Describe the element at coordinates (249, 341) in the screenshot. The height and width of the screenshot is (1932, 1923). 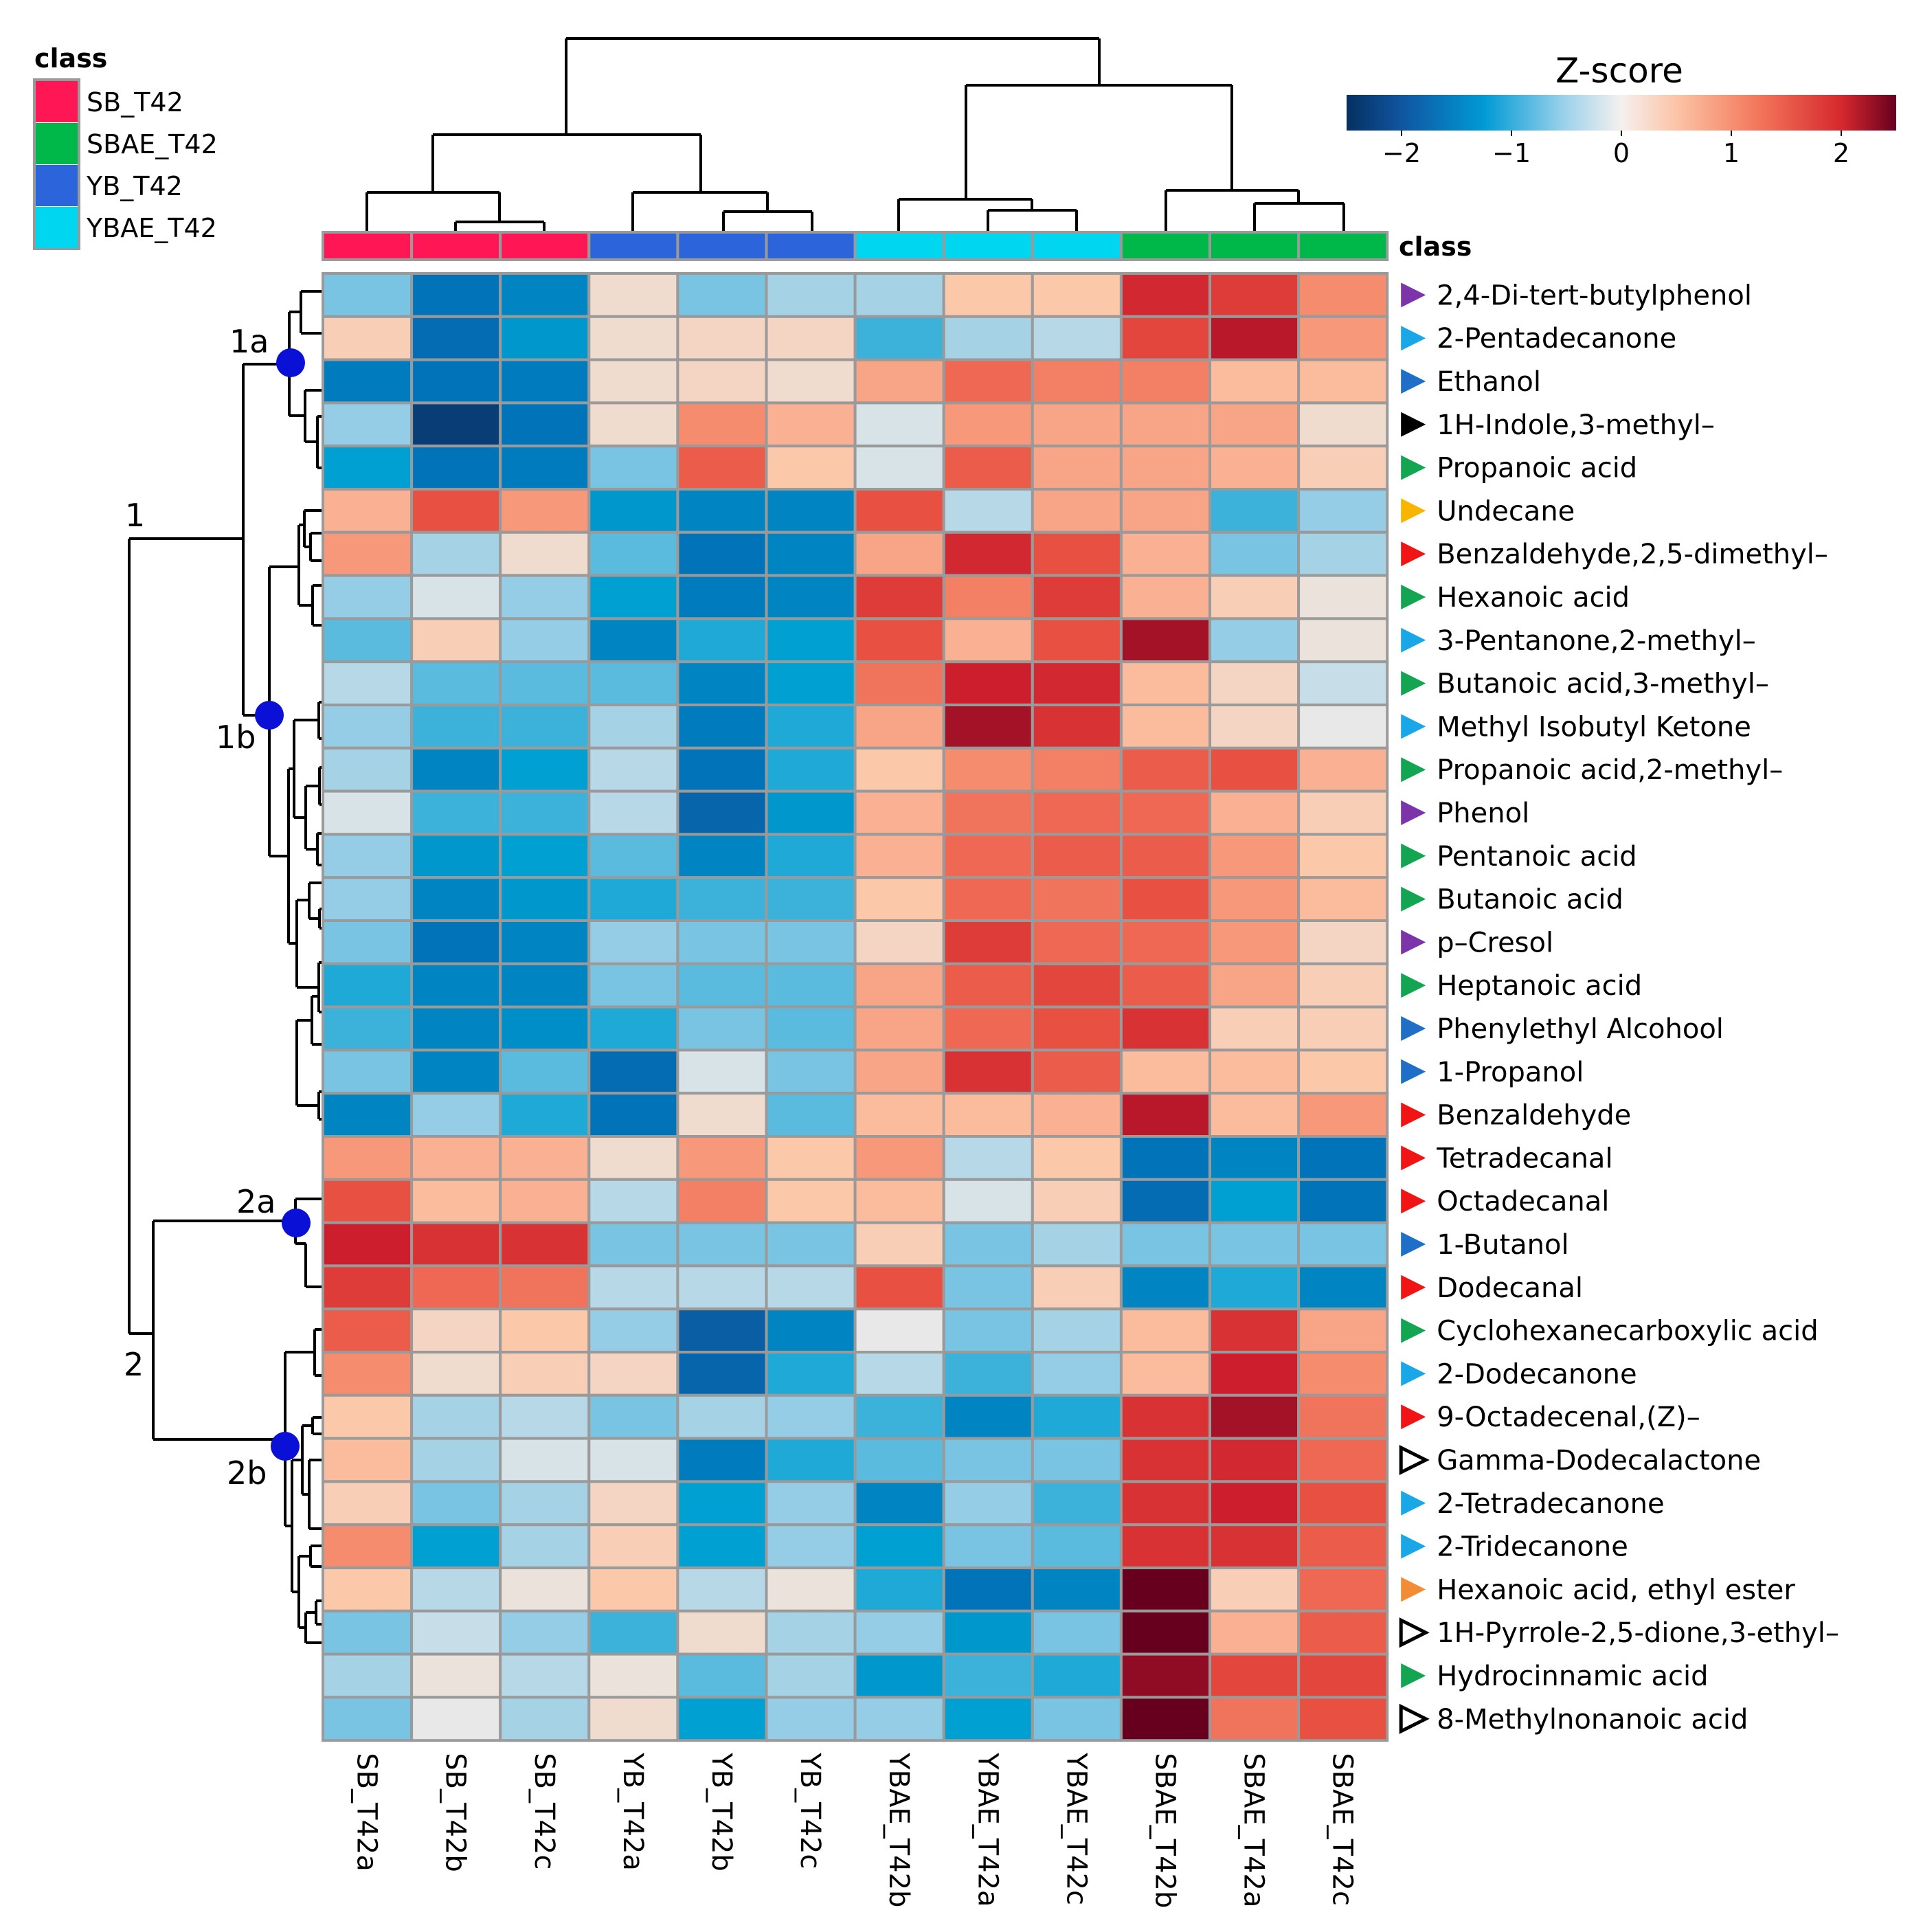
I see `cluster-label-1a: 1a` at that location.